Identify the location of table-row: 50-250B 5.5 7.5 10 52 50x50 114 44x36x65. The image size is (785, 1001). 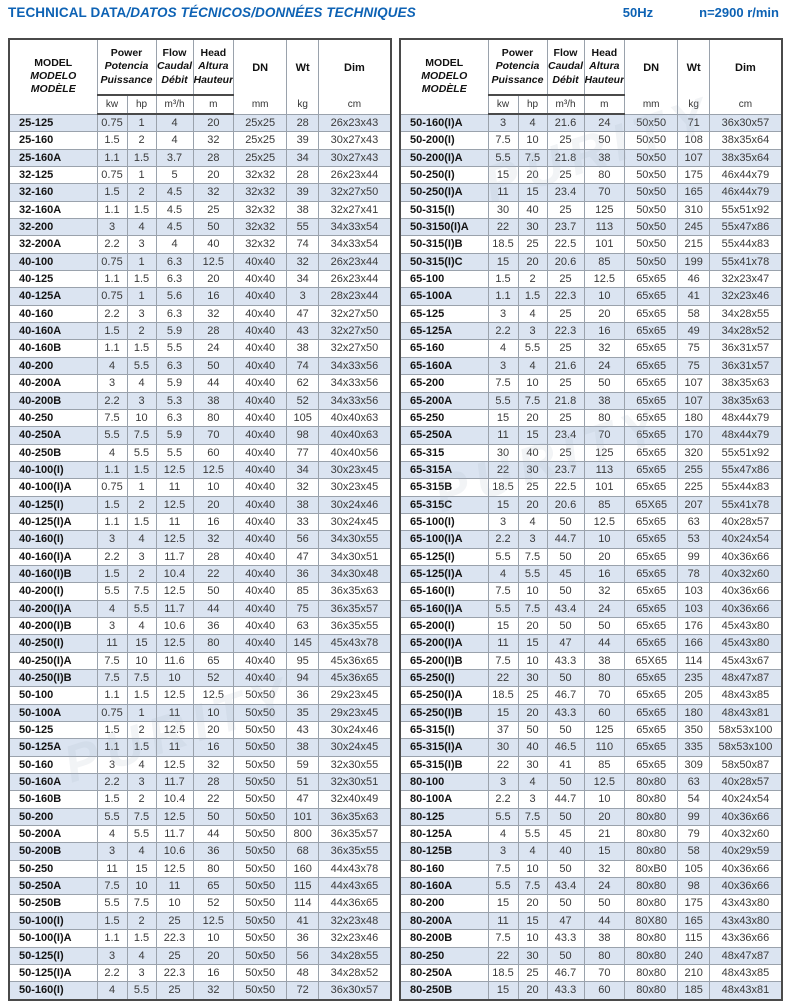
(200, 903).